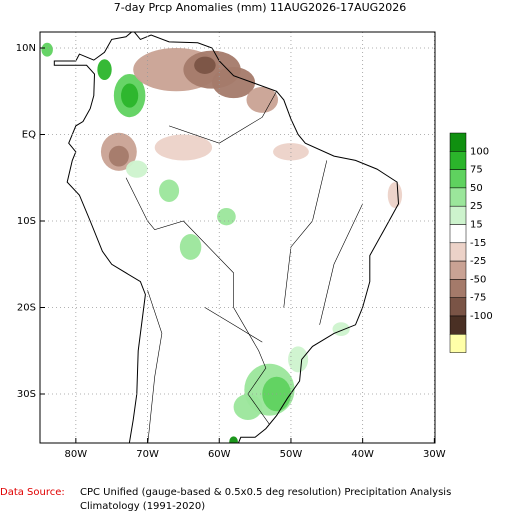 This screenshot has width=523, height=511. What do you see at coordinates (219, 454) in the screenshot?
I see `lon-label: 60W` at bounding box center [219, 454].